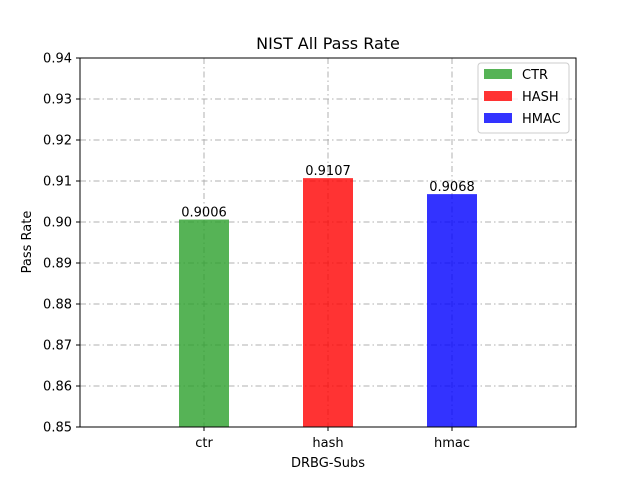 This screenshot has width=640, height=480. What do you see at coordinates (61, 244) in the screenshot?
I see `y-axis: 0.85 0.86 0.87 0.88 0.89 0.90 0.91 0.92 0.93 0.94` at bounding box center [61, 244].